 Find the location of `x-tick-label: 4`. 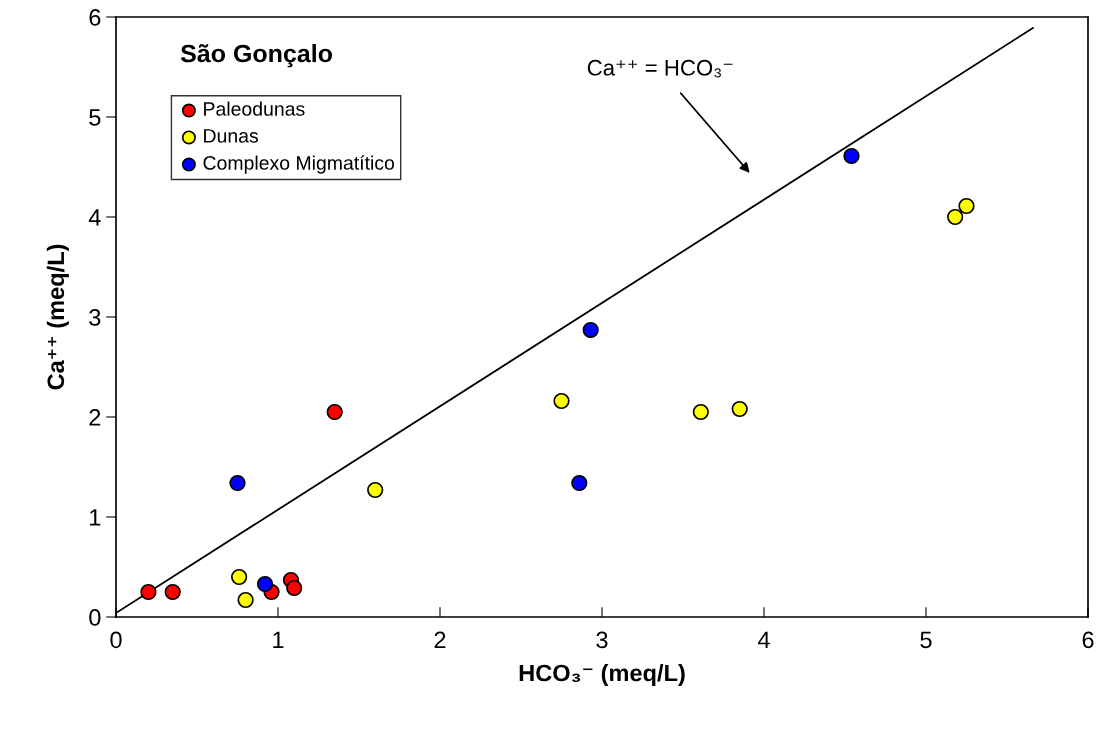

x-tick-label: 4 is located at coordinates (763, 639).